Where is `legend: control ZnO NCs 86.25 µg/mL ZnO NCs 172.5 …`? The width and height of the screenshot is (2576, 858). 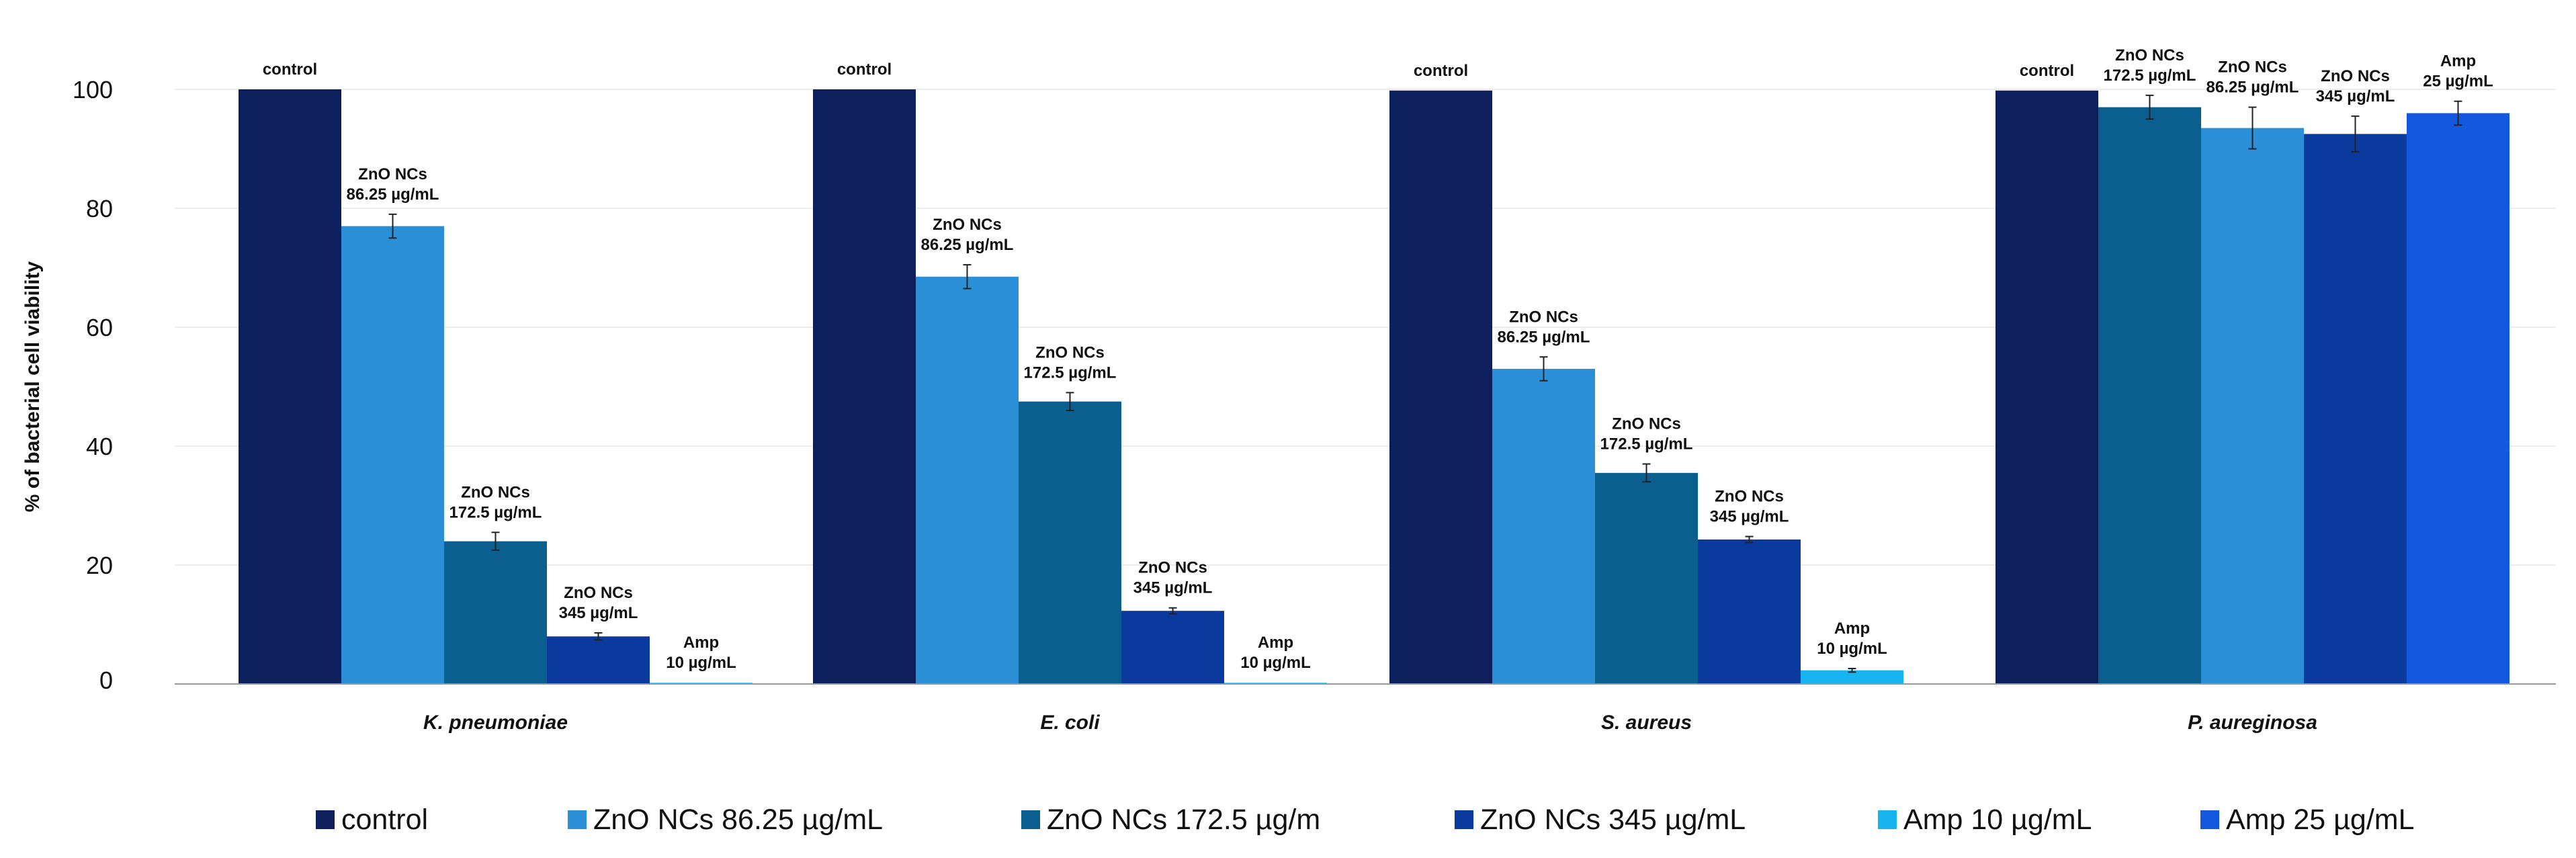
legend: control ZnO NCs 86.25 µg/mL ZnO NCs 172.5 … is located at coordinates (1365, 820).